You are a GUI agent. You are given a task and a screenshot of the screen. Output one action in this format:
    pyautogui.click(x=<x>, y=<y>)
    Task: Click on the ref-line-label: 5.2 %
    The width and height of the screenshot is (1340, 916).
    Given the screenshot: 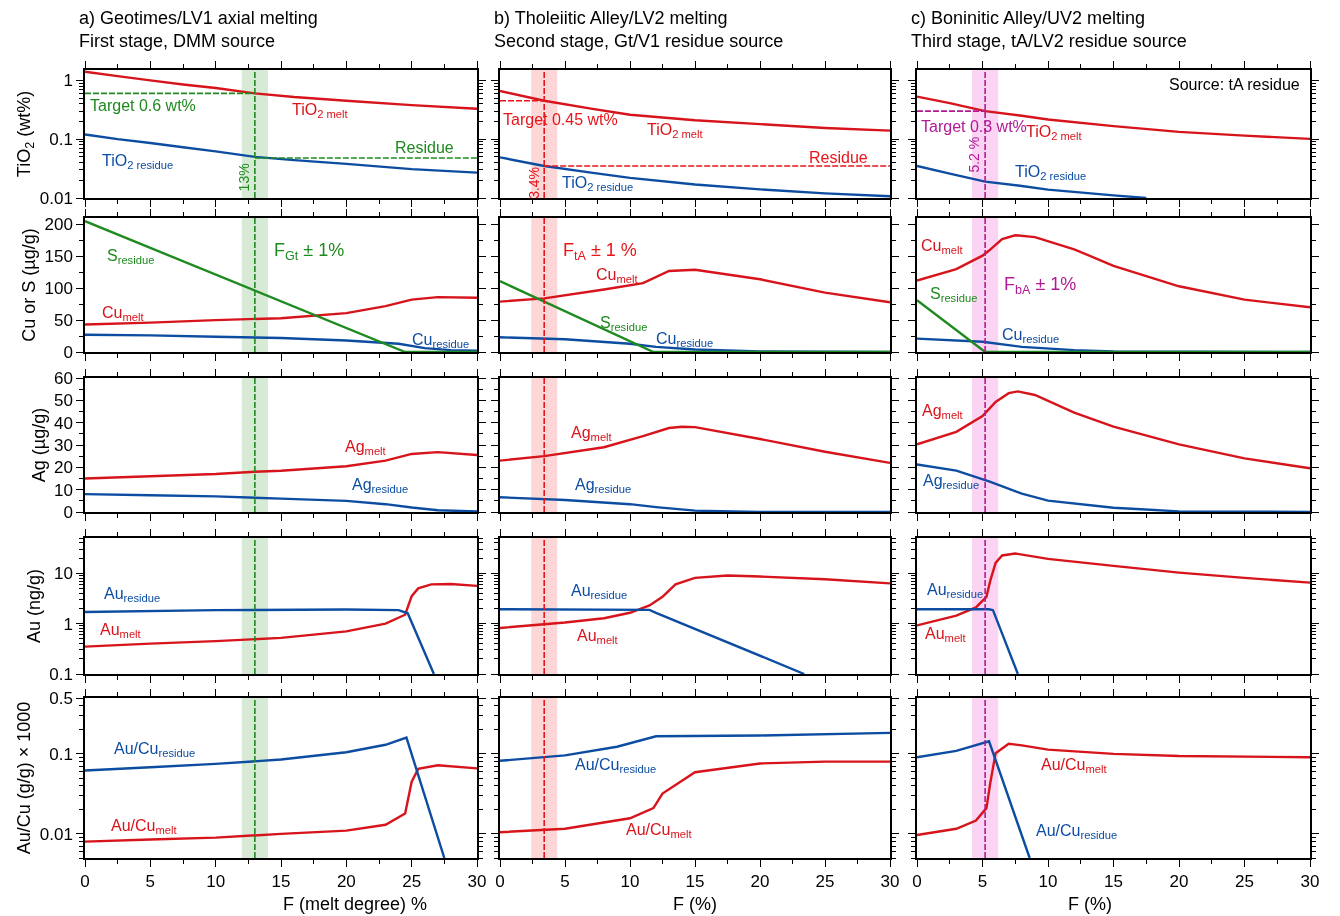 What is the action you would take?
    pyautogui.click(x=973, y=154)
    